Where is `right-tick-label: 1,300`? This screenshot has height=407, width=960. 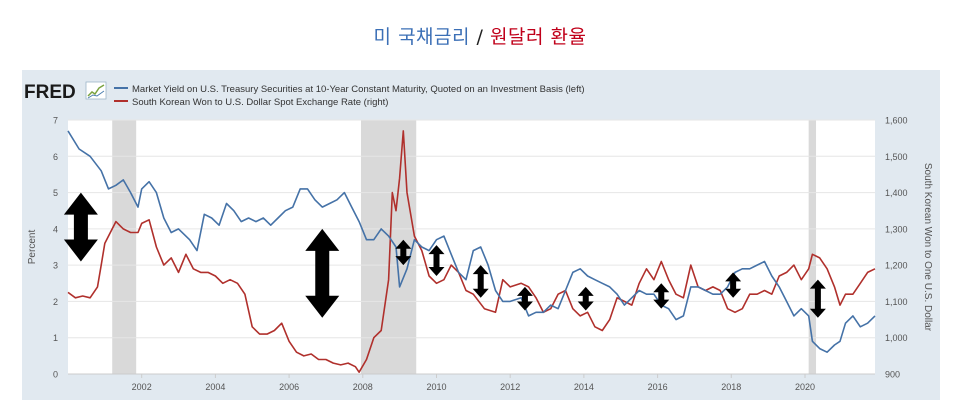
right-tick-label: 1,300 is located at coordinates (896, 229).